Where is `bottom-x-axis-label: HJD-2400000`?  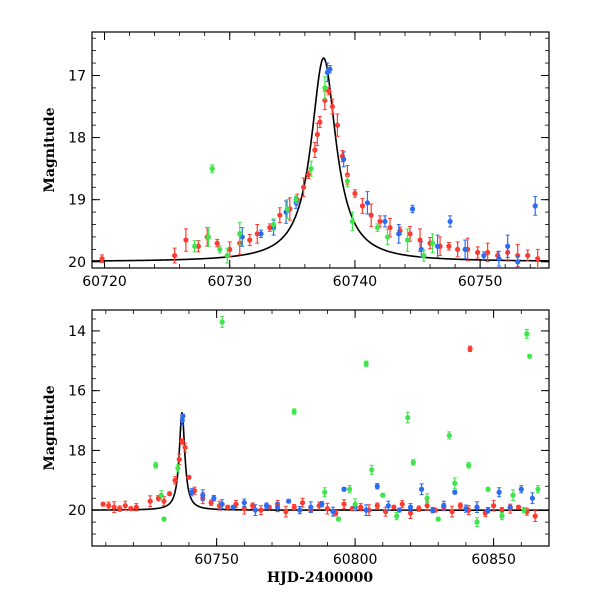 bottom-x-axis-label: HJD-2400000 is located at coordinates (320, 578).